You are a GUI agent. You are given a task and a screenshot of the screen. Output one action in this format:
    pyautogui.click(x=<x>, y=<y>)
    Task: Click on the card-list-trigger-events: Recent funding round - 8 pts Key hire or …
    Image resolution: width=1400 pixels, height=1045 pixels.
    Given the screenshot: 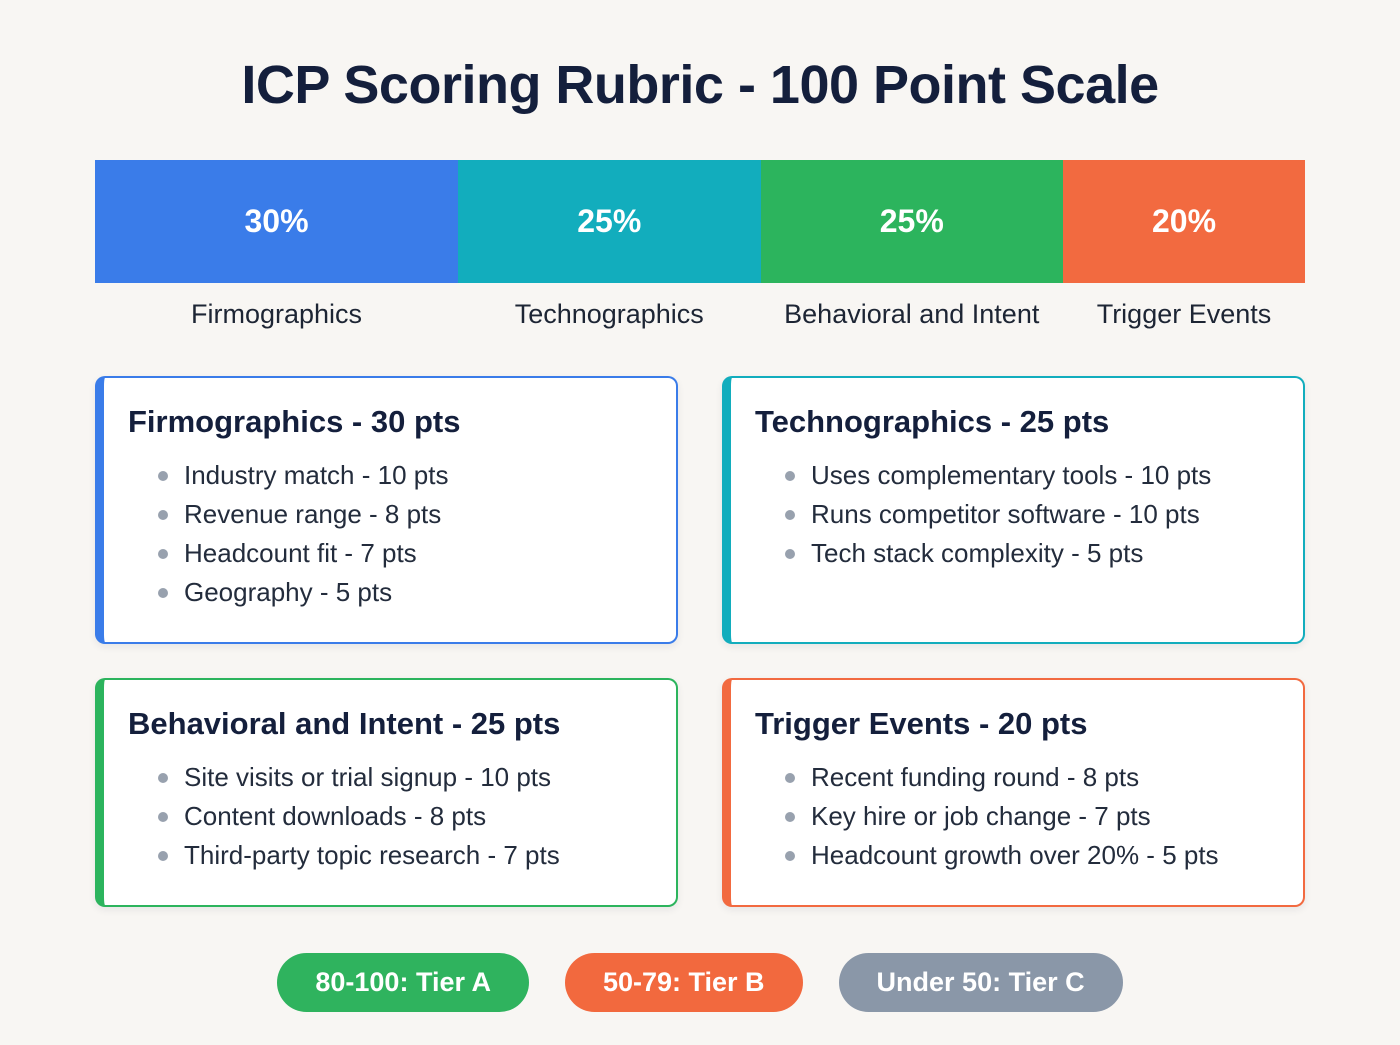 What is the action you would take?
    pyautogui.click(x=1014, y=816)
    